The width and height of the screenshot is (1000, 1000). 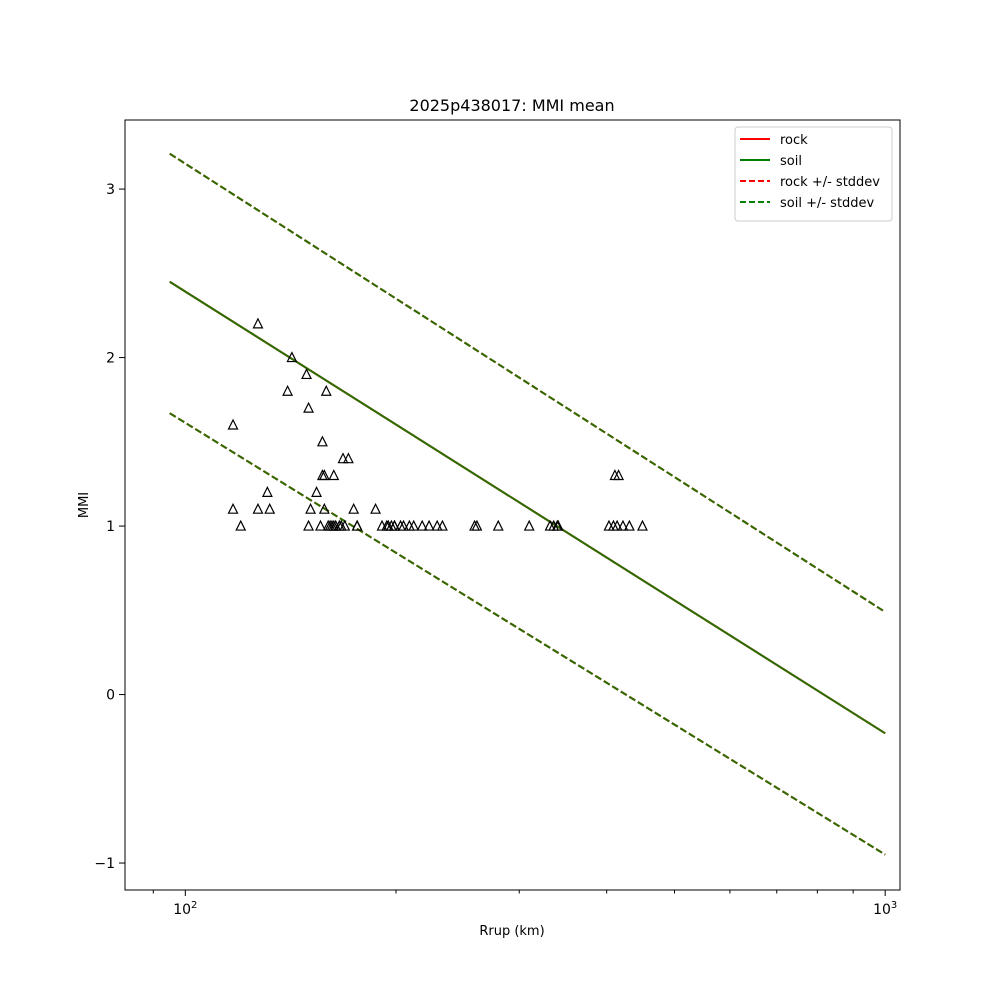 What do you see at coordinates (511, 105) in the screenshot?
I see `chart-title: 2025p438017: MMI mean` at bounding box center [511, 105].